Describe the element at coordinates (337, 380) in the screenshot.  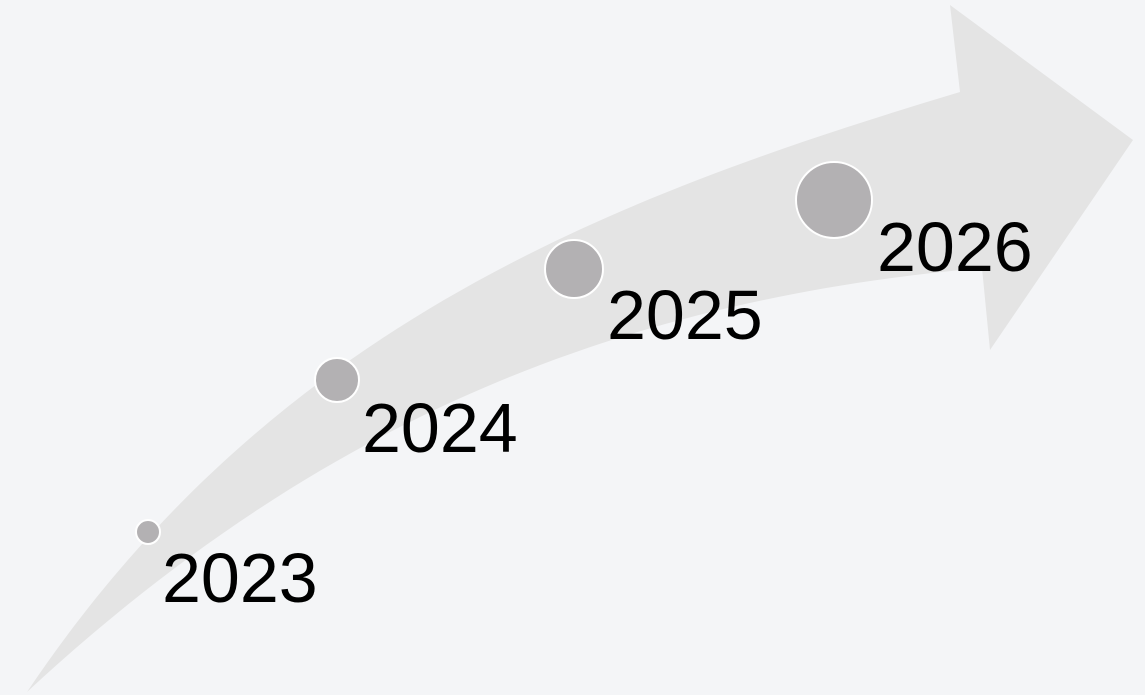
I see `milestone-dot-2024` at that location.